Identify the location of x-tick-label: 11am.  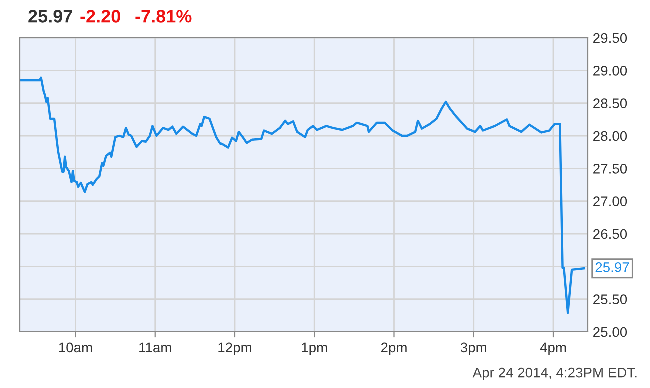
(156, 347).